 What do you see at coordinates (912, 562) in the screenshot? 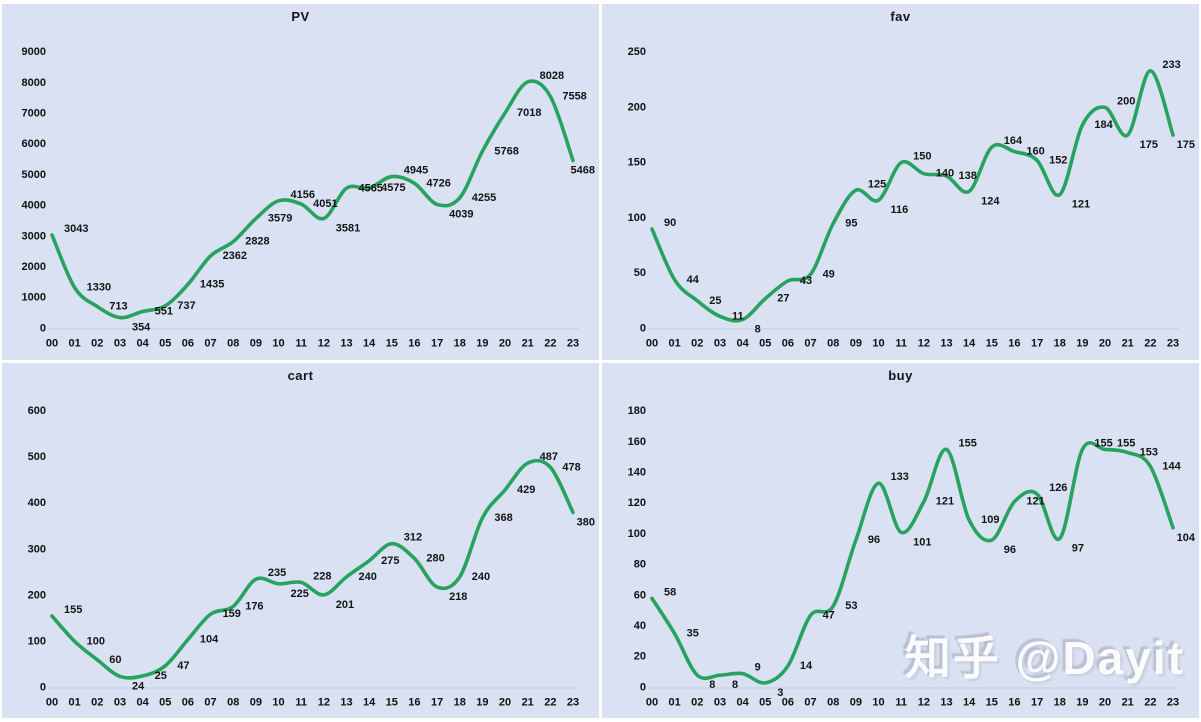
I see `buy-series-line` at bounding box center [912, 562].